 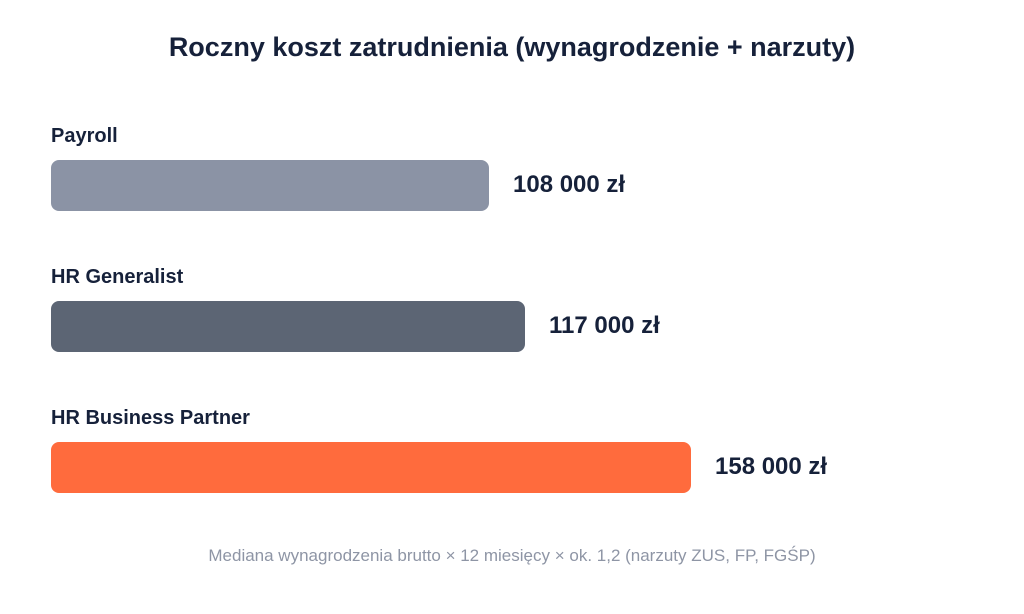 I want to click on bar-group: HR Business Partner 158 000 zł, so click(x=521, y=457).